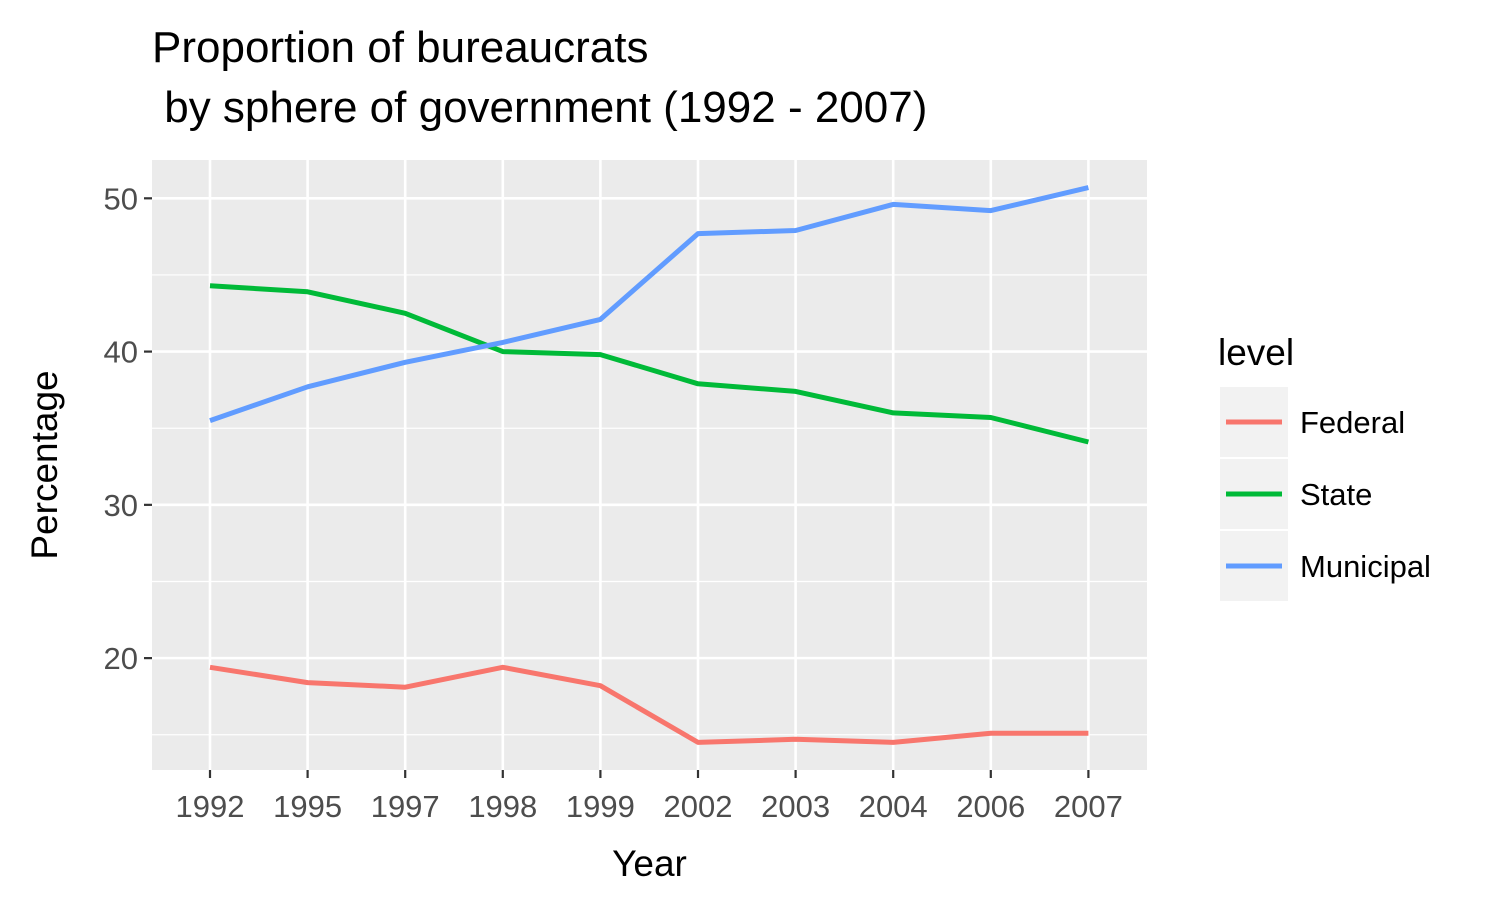  I want to click on x-tick-label: 2006, so click(990, 806).